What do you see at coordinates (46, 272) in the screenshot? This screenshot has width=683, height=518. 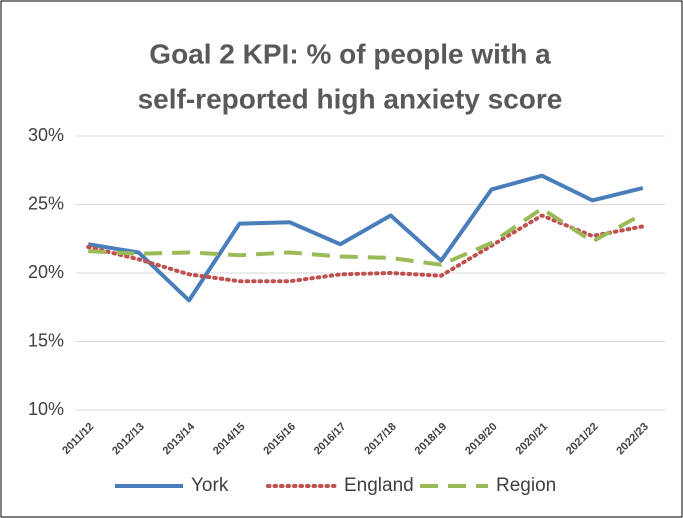 I see `y-tick-label: 20%` at bounding box center [46, 272].